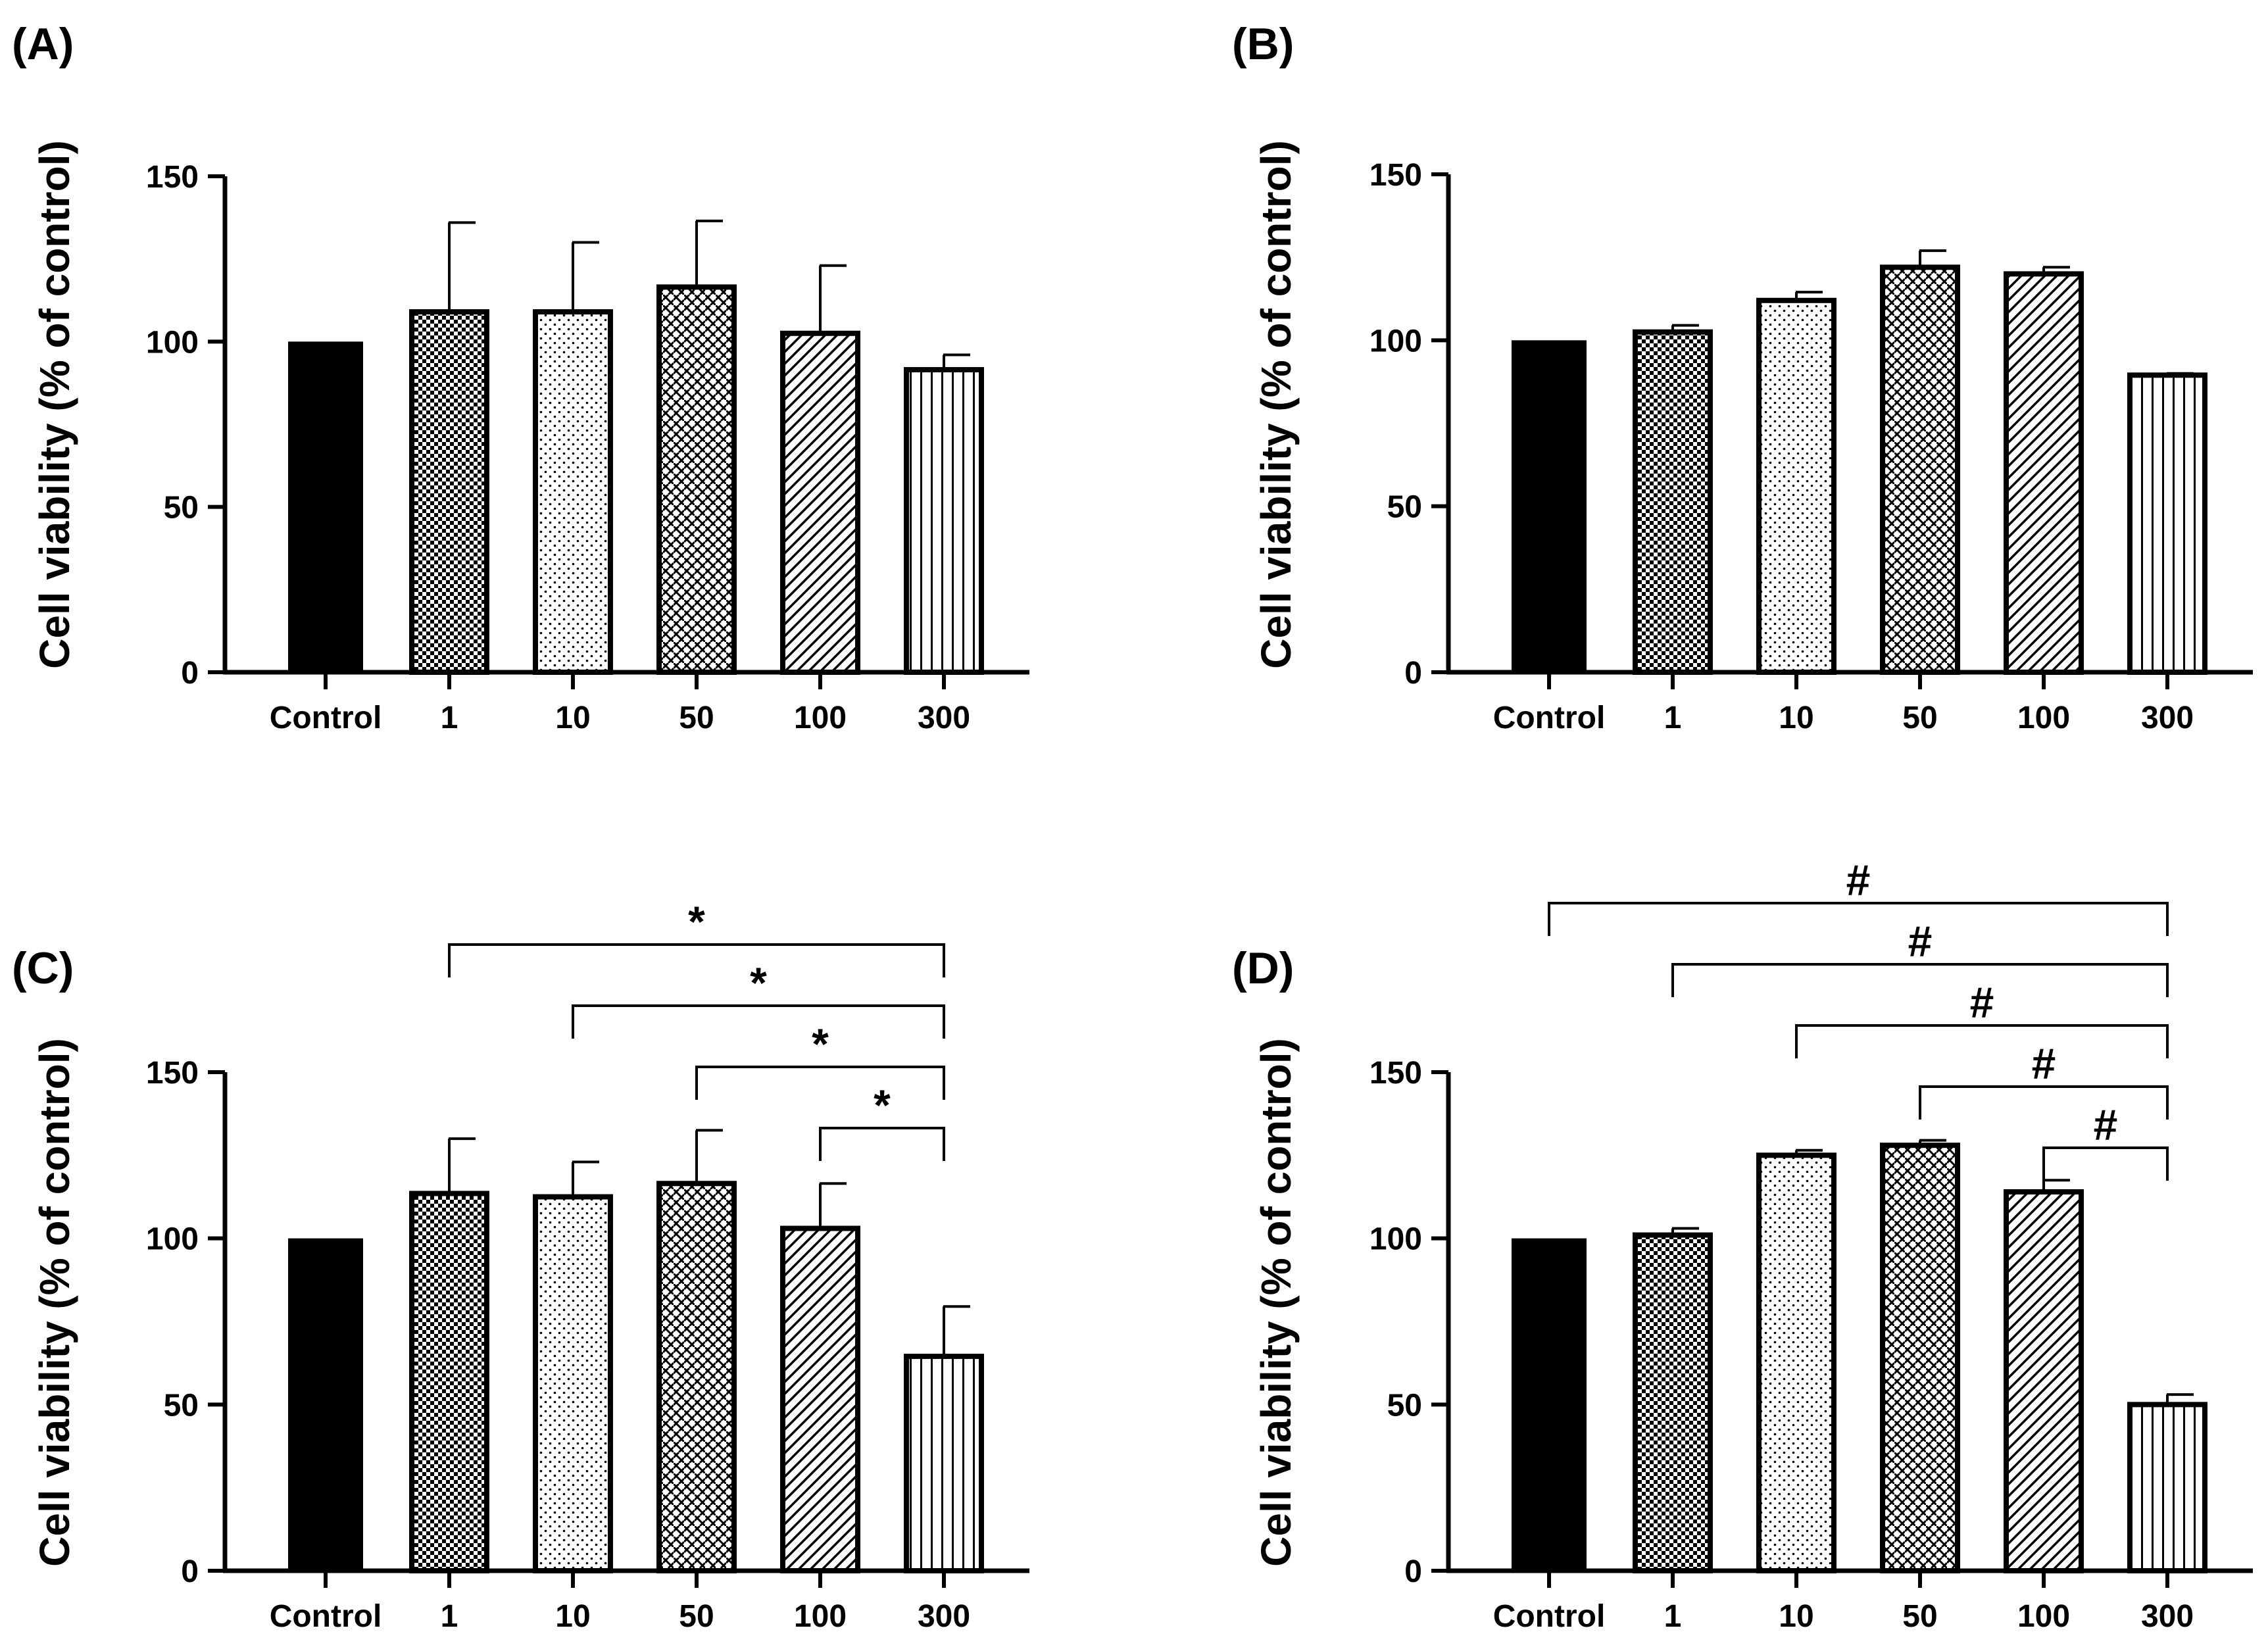 This screenshot has height=1651, width=2268. Describe the element at coordinates (1263, 44) in the screenshot. I see `panel-label: (B)` at that location.